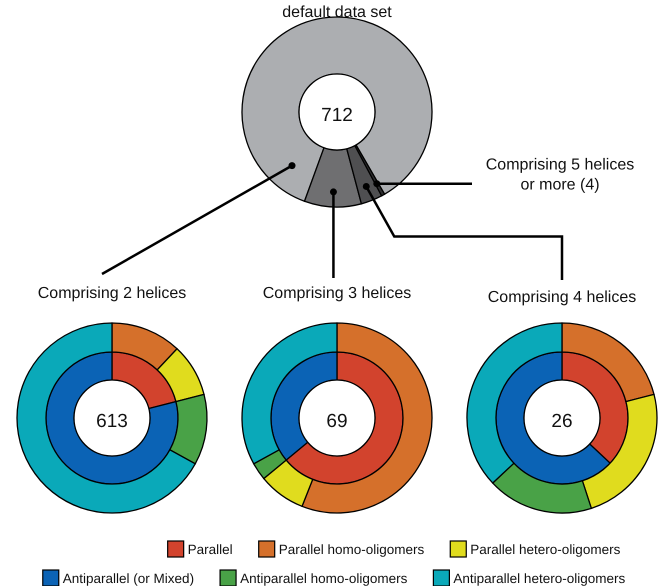 This screenshot has height=586, width=668. Describe the element at coordinates (562, 297) in the screenshot. I see `slice-label: Comprising 4 helices` at that location.